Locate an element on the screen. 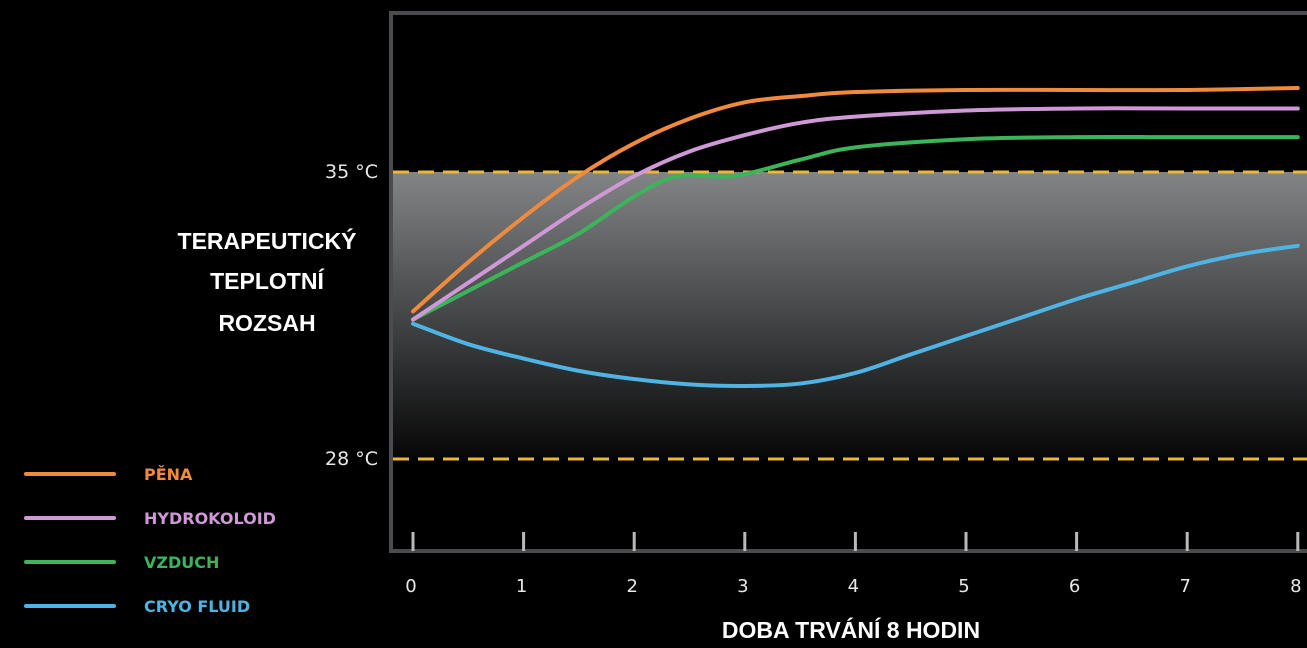  x-tick-label-3: 3 is located at coordinates (742, 586).